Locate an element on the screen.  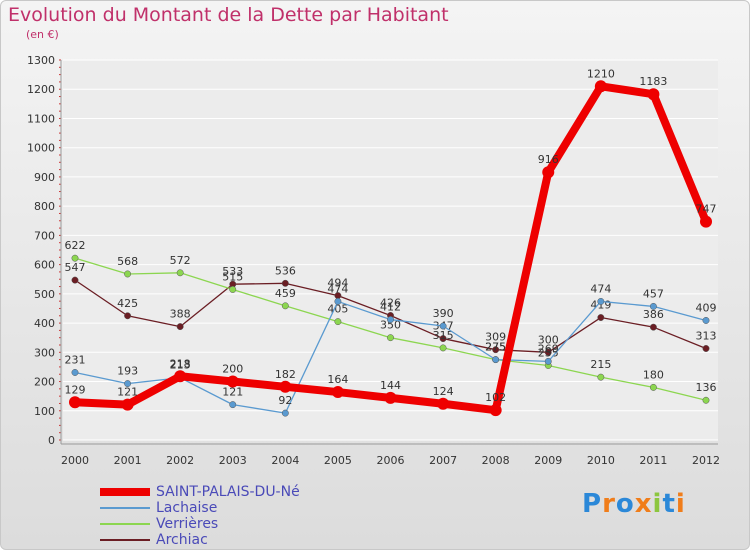
data-label: 1210 is located at coordinates (601, 73).